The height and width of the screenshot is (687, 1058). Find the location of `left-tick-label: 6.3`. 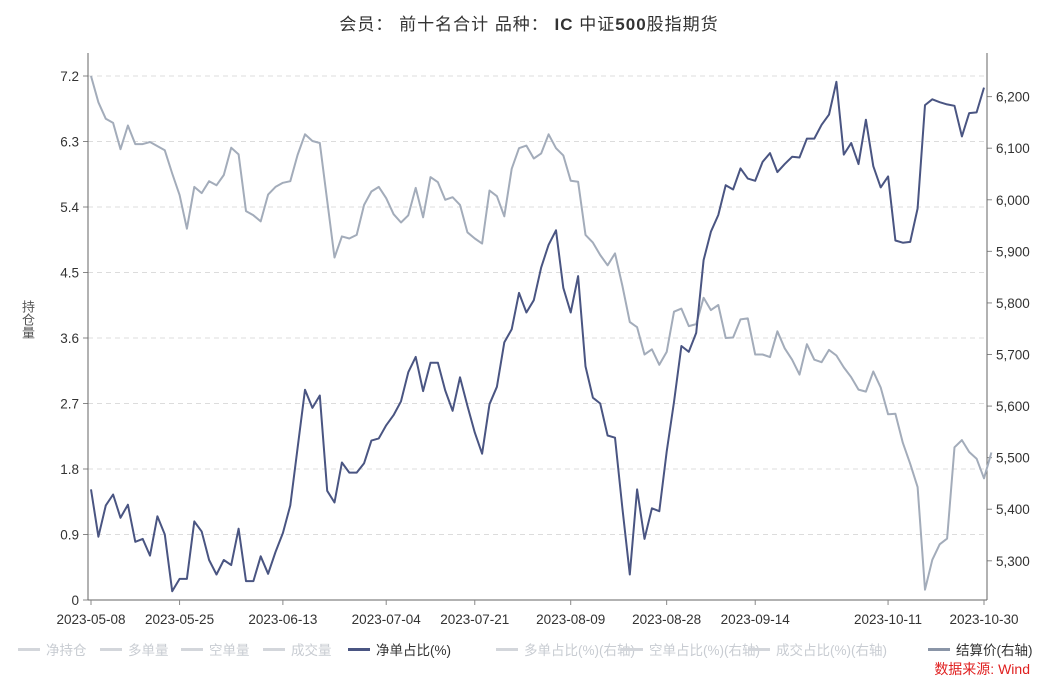

left-tick-label: 6.3 is located at coordinates (69, 142).